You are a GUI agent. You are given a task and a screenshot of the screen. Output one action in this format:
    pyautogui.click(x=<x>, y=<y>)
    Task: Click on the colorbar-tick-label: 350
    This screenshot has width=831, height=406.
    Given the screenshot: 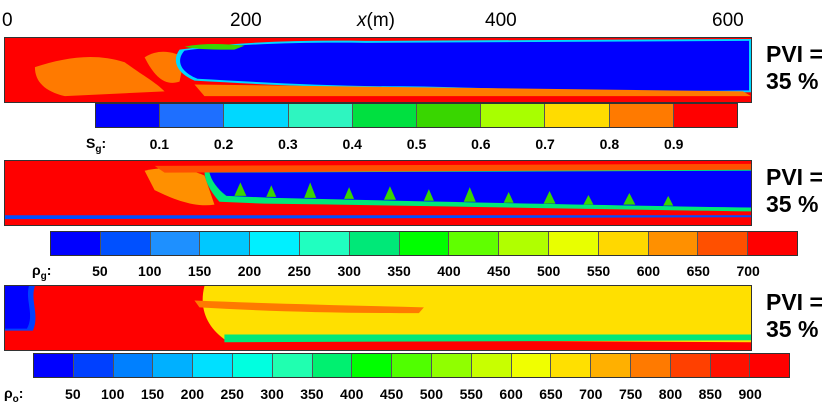 What is the action you would take?
    pyautogui.click(x=312, y=394)
    